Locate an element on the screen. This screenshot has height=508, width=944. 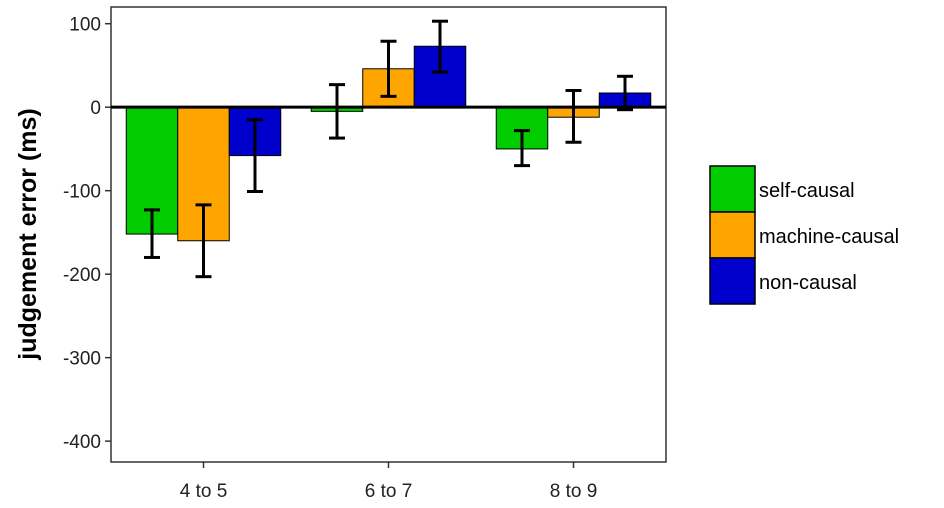
x-tick-label: 4 to 5 is located at coordinates (204, 491).